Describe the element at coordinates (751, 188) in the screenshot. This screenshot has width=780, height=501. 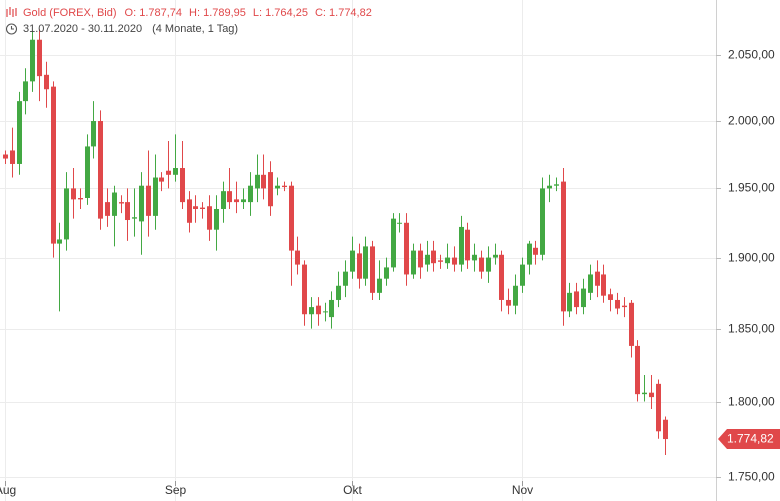
I see `y-tick-label: 1.950,00` at that location.